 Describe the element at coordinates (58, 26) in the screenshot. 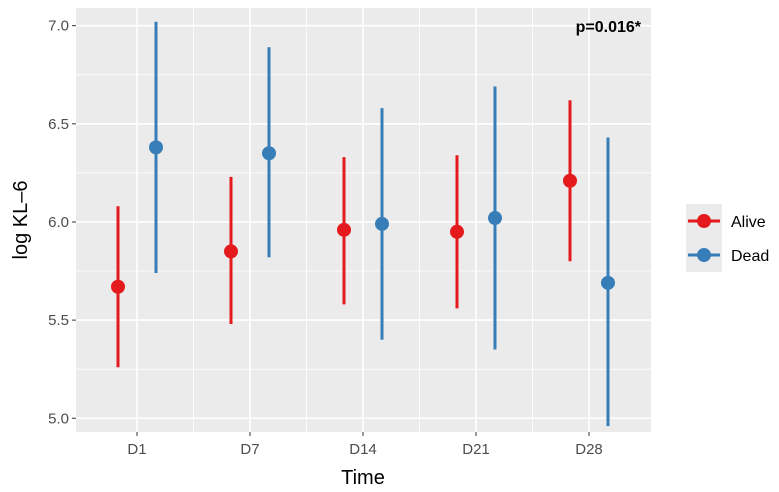

I see `y-tick-label: 7.0` at that location.